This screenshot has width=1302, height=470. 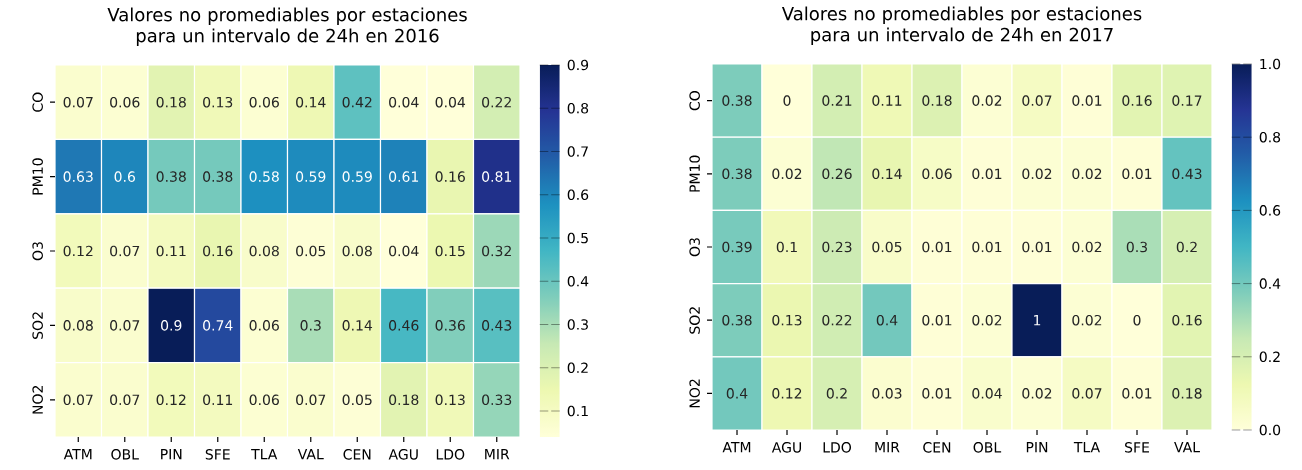 I want to click on color-bar-label: 0.7, so click(x=577, y=151).